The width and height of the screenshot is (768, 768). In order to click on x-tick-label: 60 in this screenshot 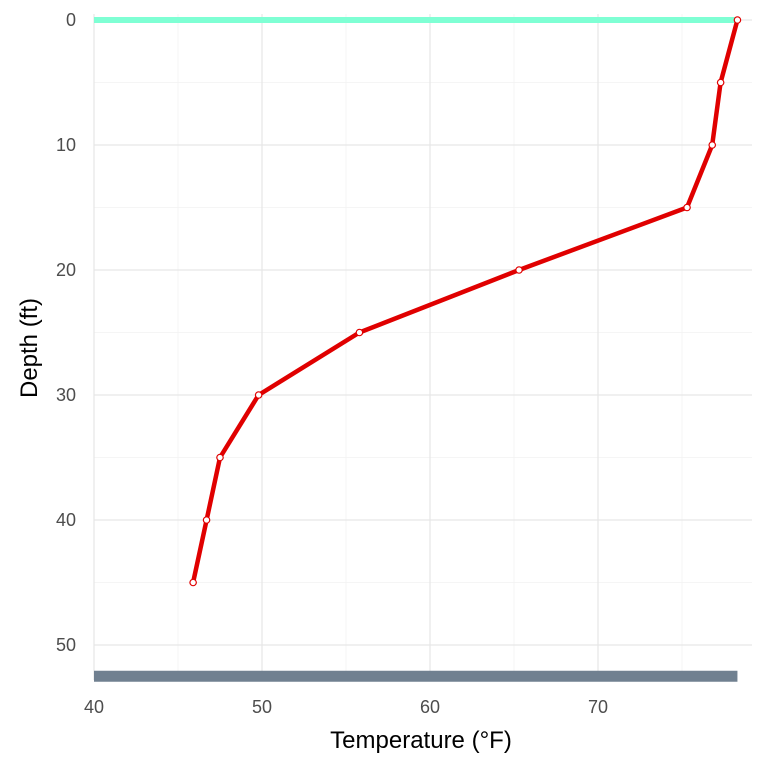, I will do `click(430, 707)`.